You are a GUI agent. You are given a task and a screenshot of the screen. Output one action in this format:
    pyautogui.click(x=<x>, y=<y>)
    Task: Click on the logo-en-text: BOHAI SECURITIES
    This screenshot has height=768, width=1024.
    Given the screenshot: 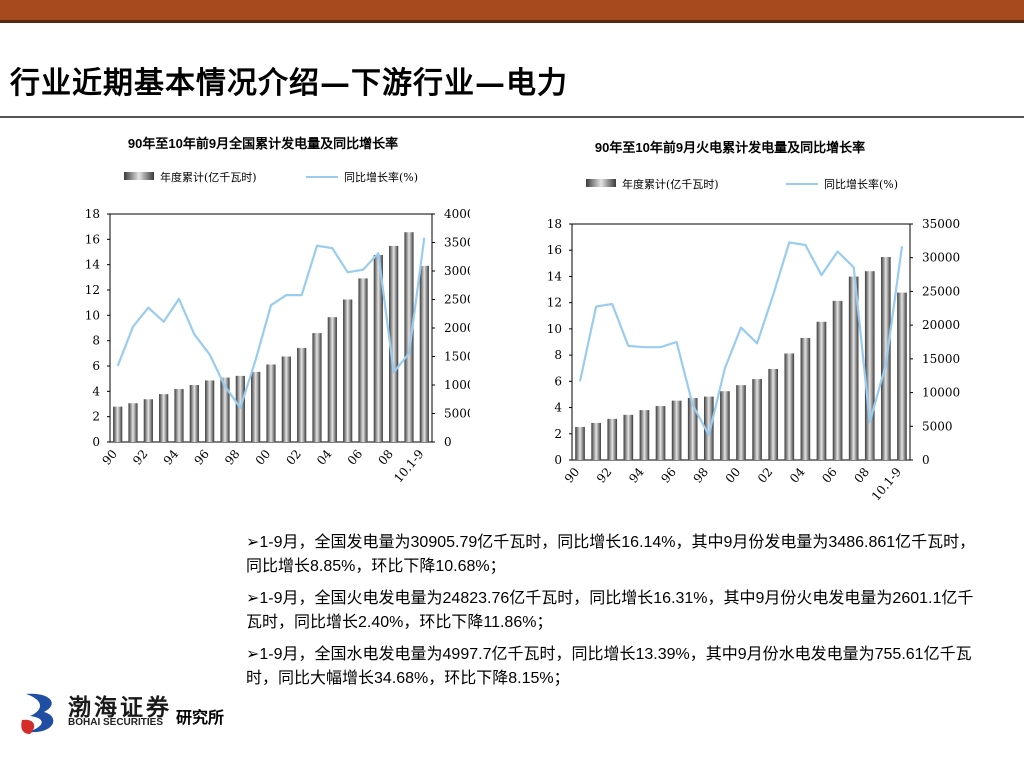 What is the action you would take?
    pyautogui.click(x=116, y=722)
    